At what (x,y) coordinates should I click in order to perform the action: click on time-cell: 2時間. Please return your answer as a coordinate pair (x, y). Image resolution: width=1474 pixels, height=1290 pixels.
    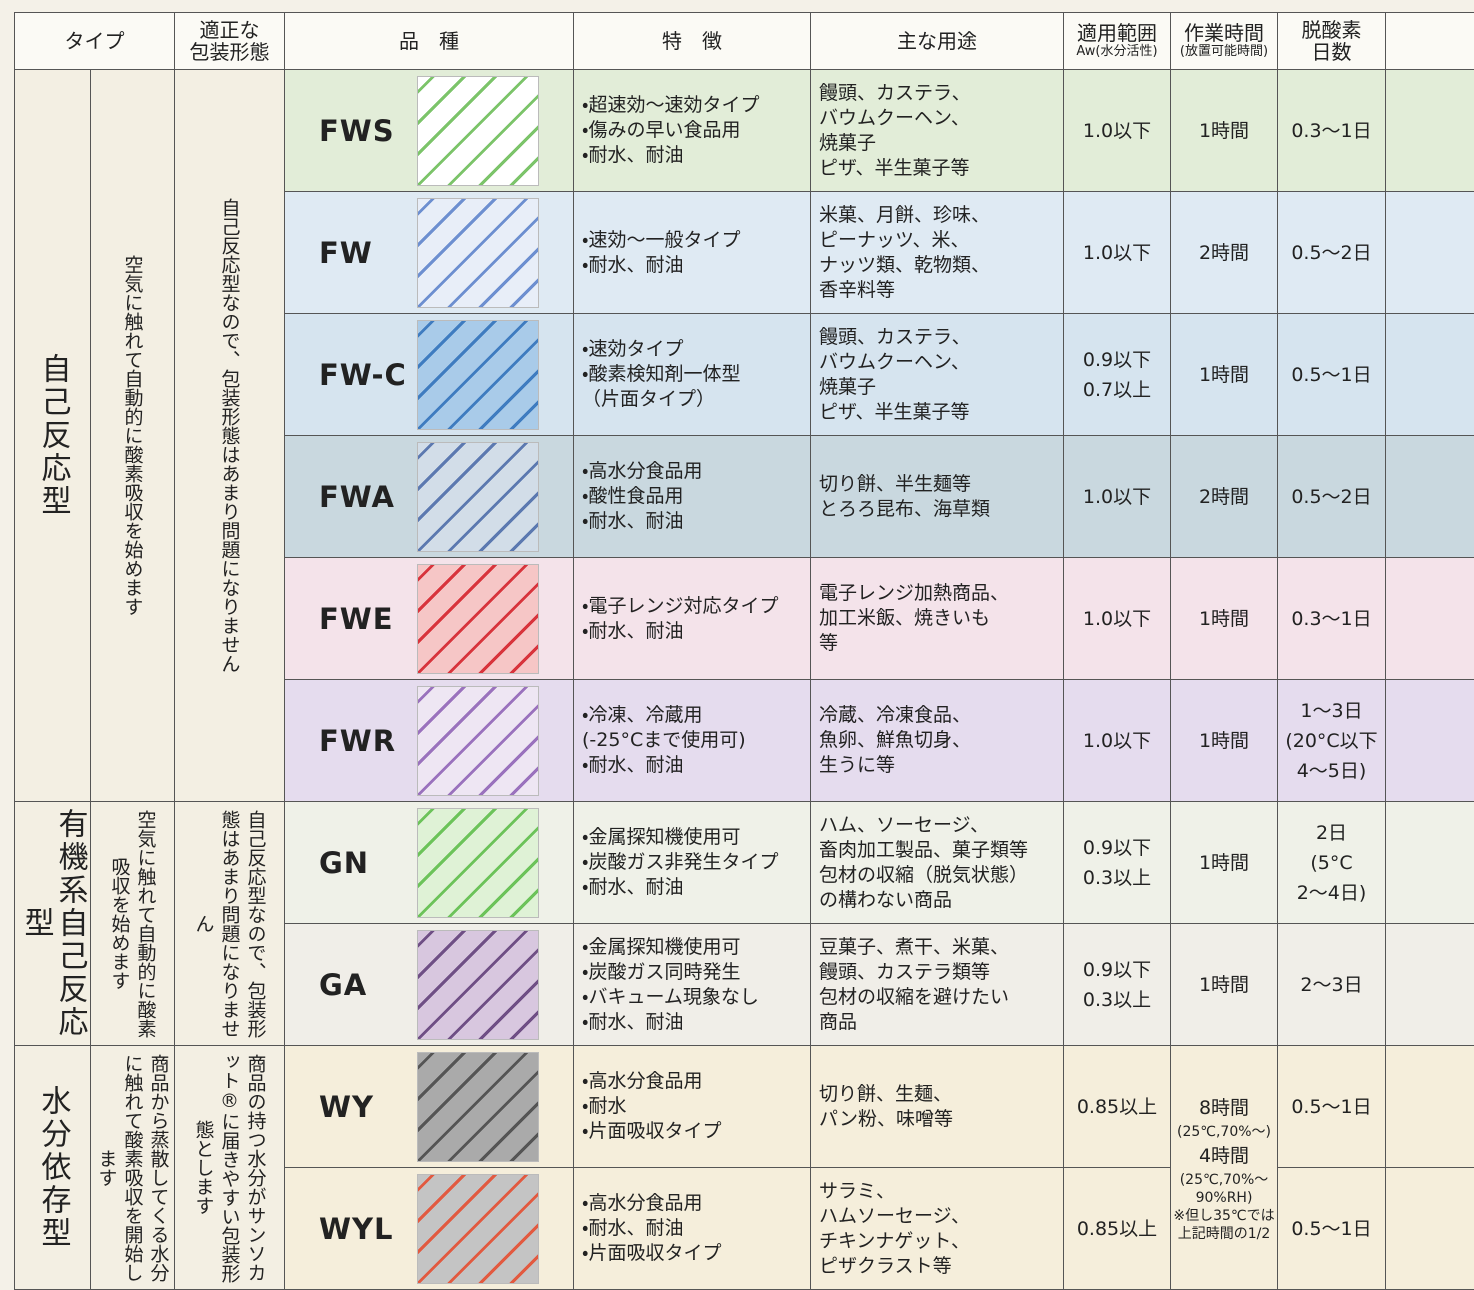
    Looking at the image, I should click on (1224, 497).